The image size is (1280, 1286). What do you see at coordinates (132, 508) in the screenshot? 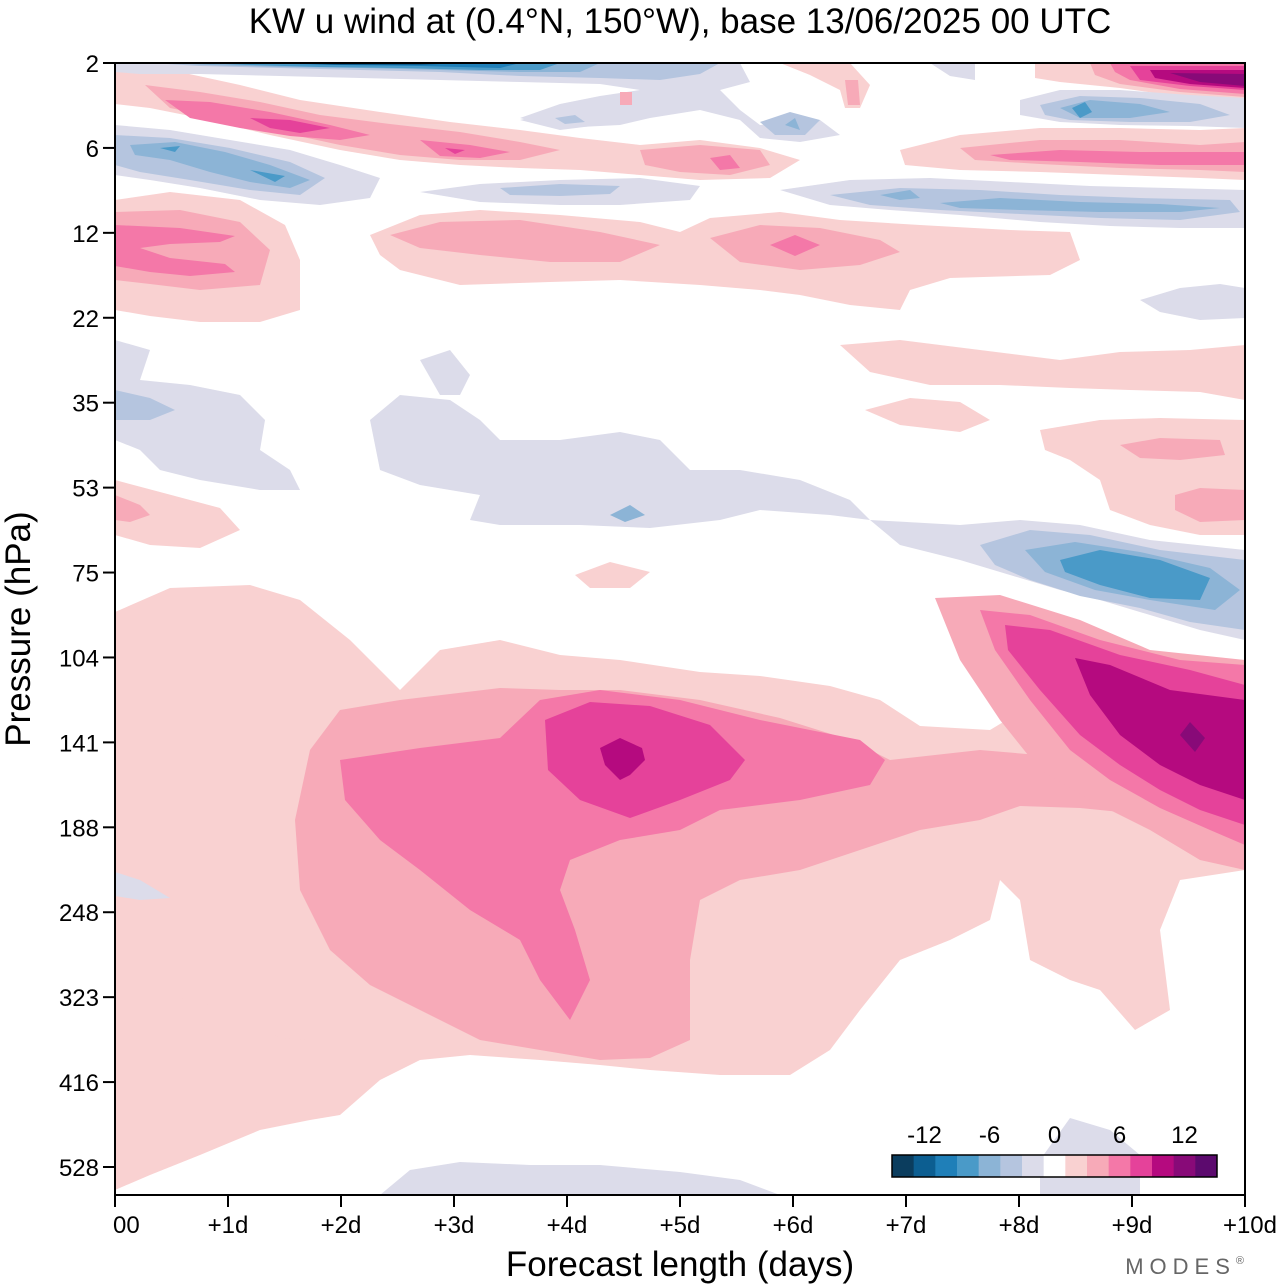
I see `contour-westerly-4-53l` at bounding box center [132, 508].